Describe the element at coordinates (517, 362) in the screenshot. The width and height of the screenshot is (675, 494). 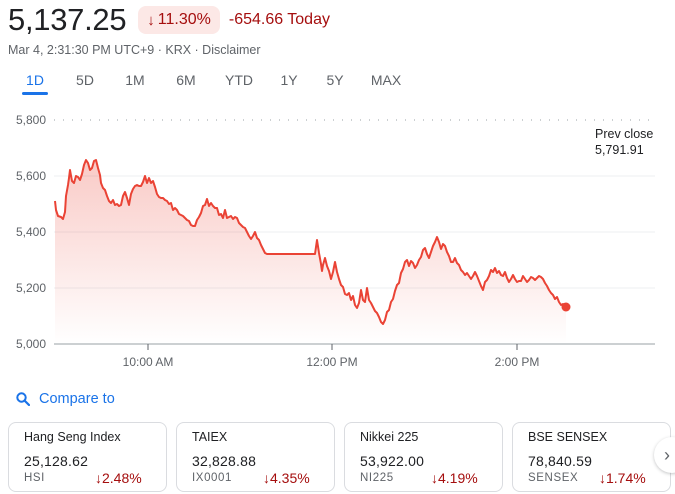
I see `x-tick-2pm: 2:00 PM` at that location.